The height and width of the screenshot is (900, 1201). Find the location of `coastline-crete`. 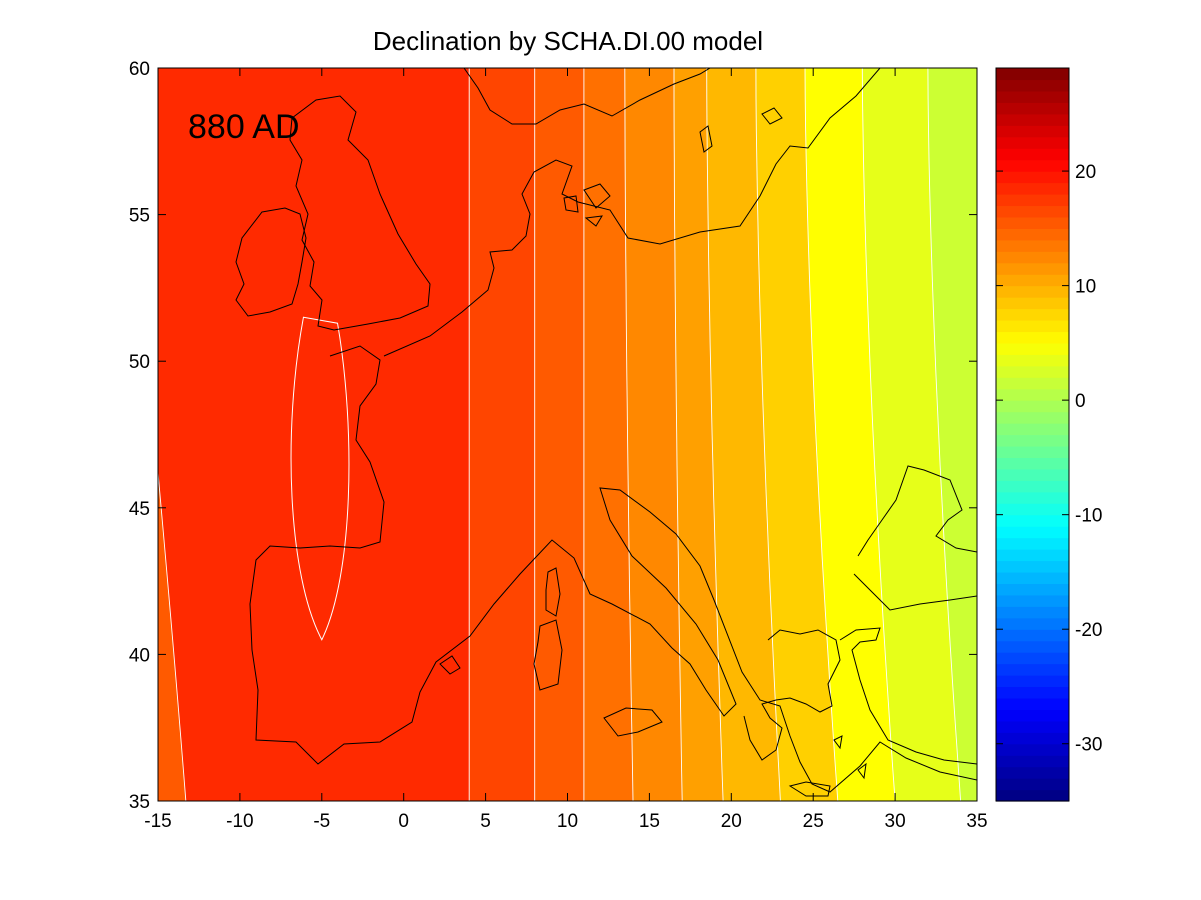

coastline-crete is located at coordinates (809, 789).